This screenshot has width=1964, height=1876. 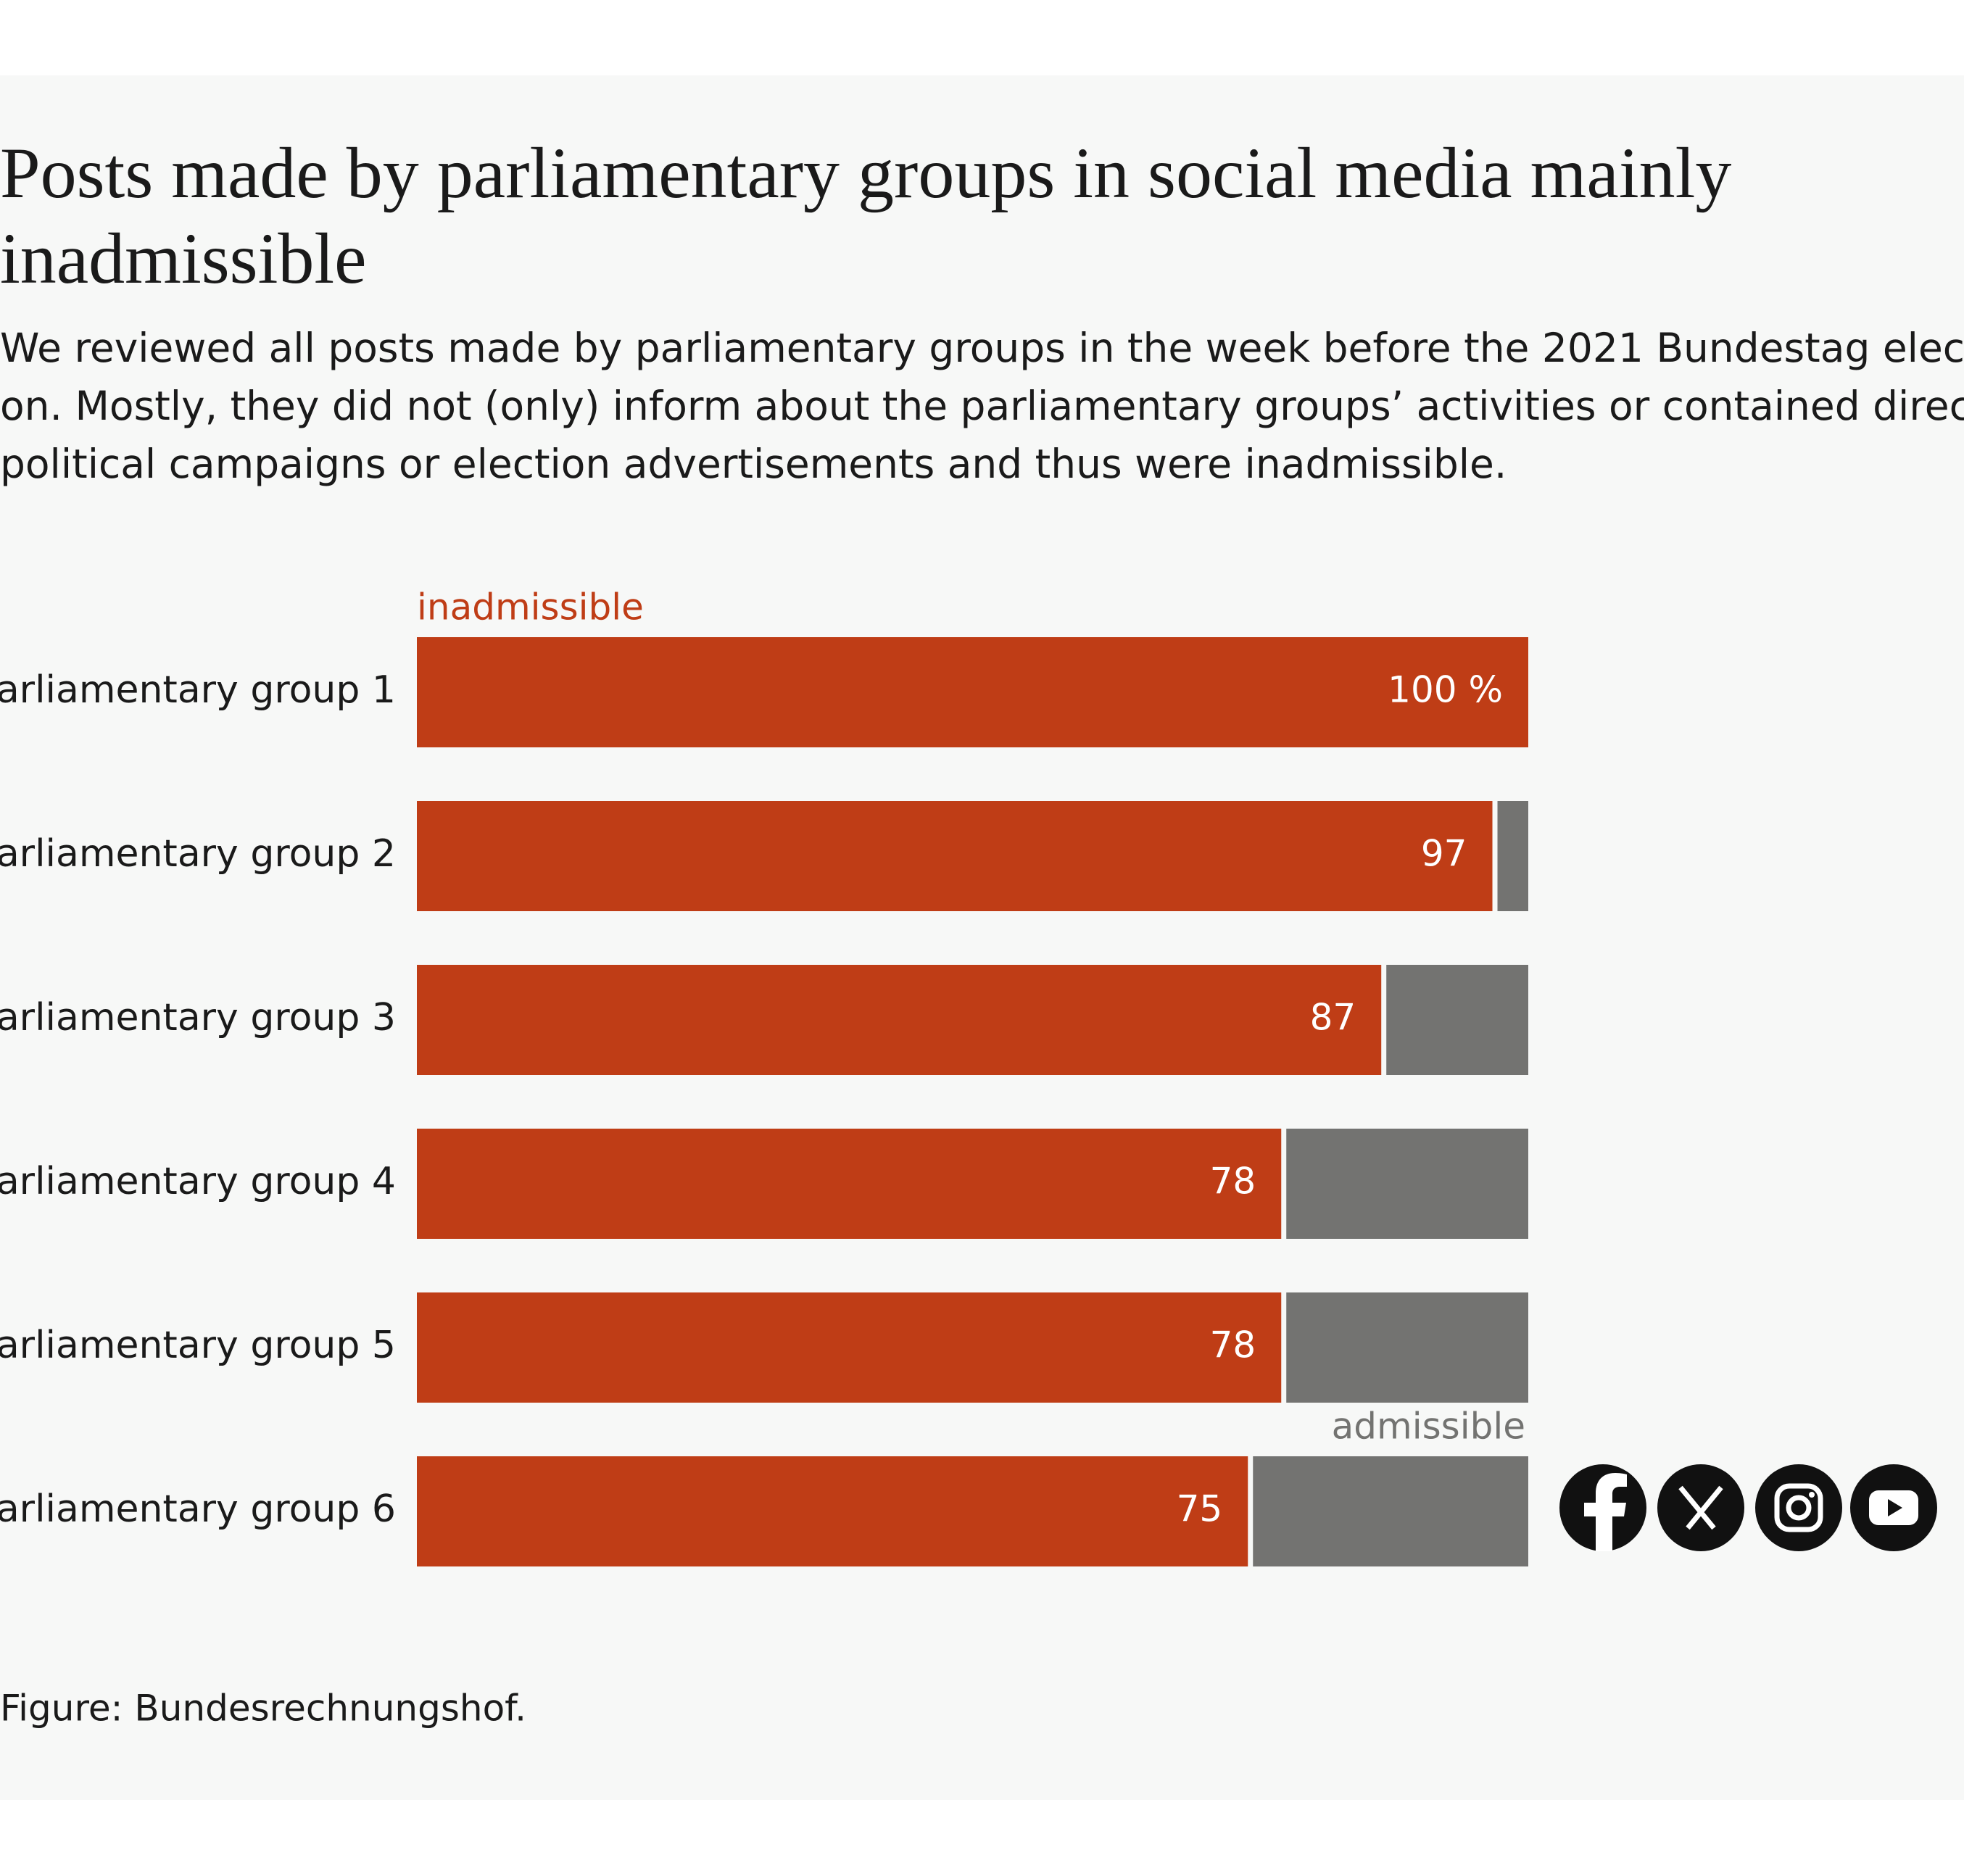 I want to click on instagram-lens, so click(x=1799, y=1508).